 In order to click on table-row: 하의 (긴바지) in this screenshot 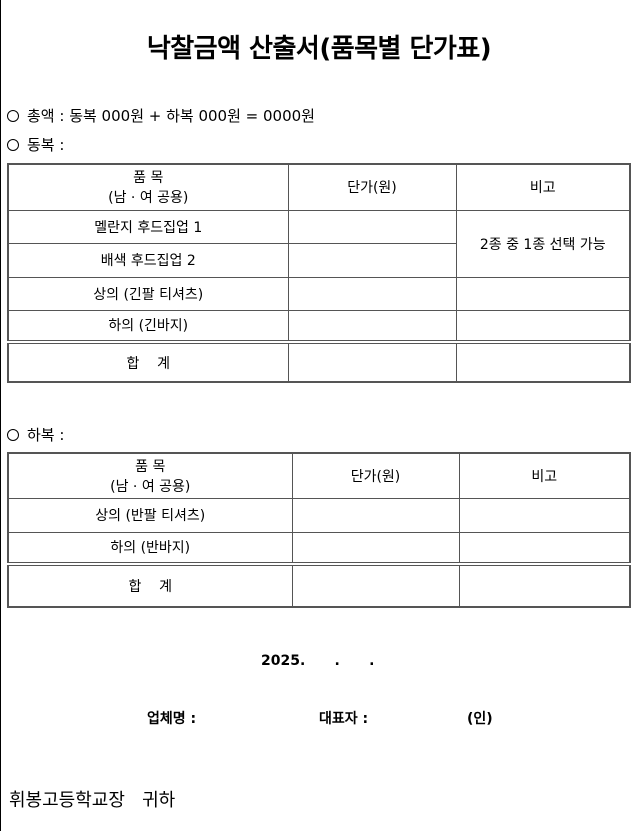, I will do `click(319, 326)`.